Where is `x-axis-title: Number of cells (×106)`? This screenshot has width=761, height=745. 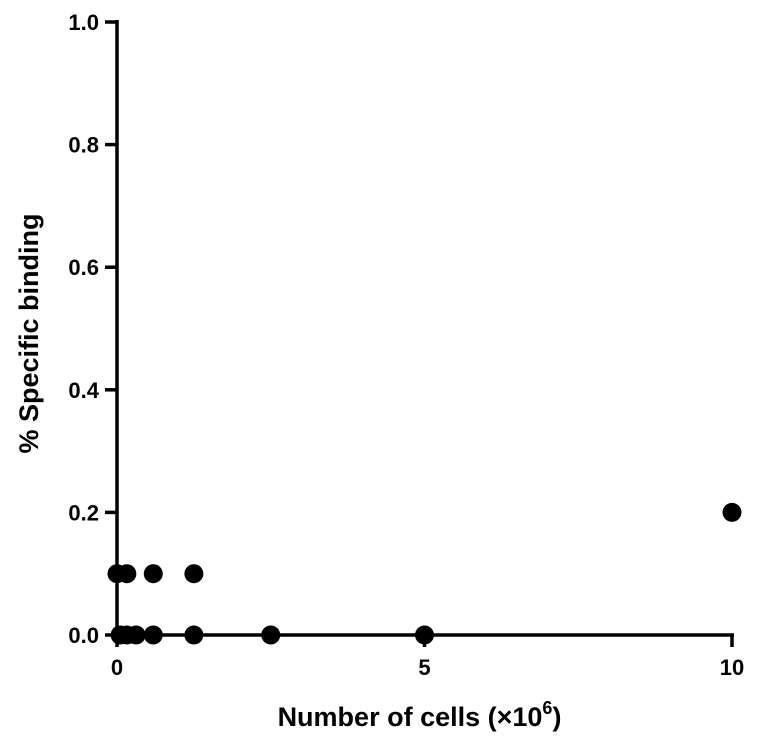 x-axis-title: Number of cells (×106) is located at coordinates (420, 715).